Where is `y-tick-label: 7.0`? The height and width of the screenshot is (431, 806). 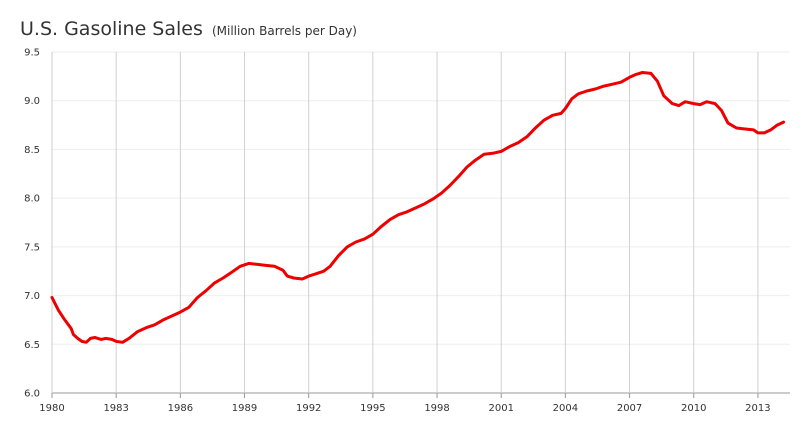 y-tick-label: 7.0 is located at coordinates (32, 296).